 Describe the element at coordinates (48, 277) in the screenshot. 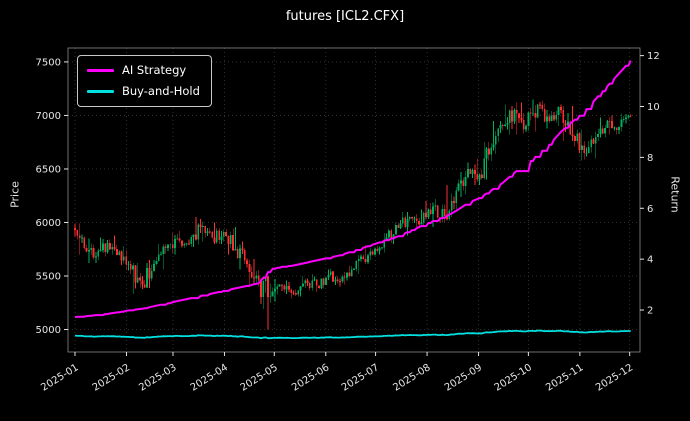

I see `svg-text: 5500` at that location.